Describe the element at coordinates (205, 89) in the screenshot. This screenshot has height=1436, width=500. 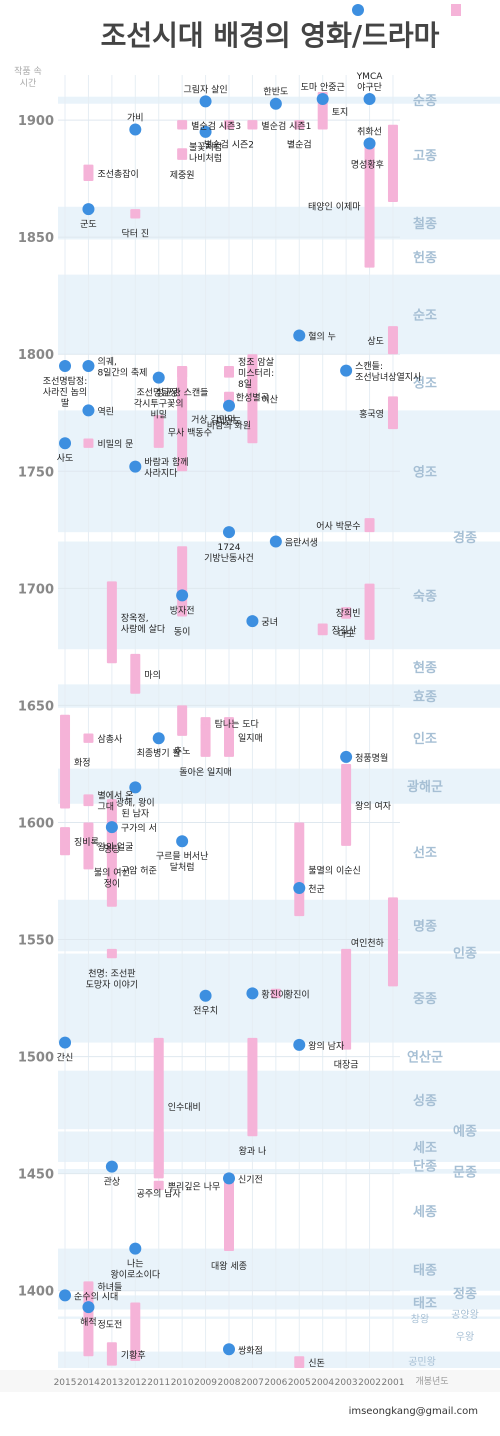
I see `work-label: 그림자 살인` at that location.